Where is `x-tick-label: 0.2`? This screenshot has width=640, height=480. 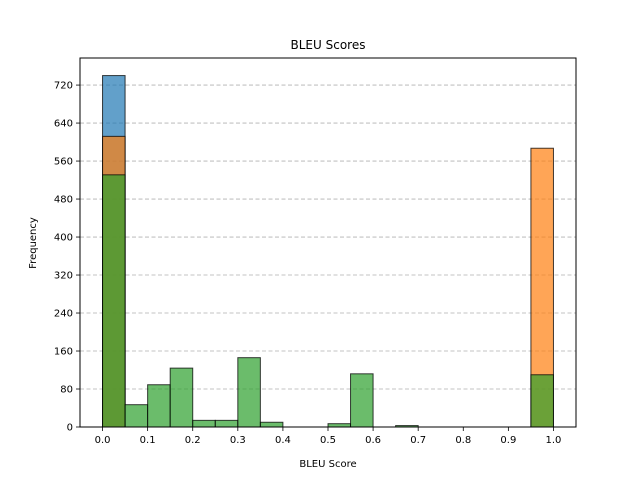 x-tick-label: 0.2 is located at coordinates (193, 440).